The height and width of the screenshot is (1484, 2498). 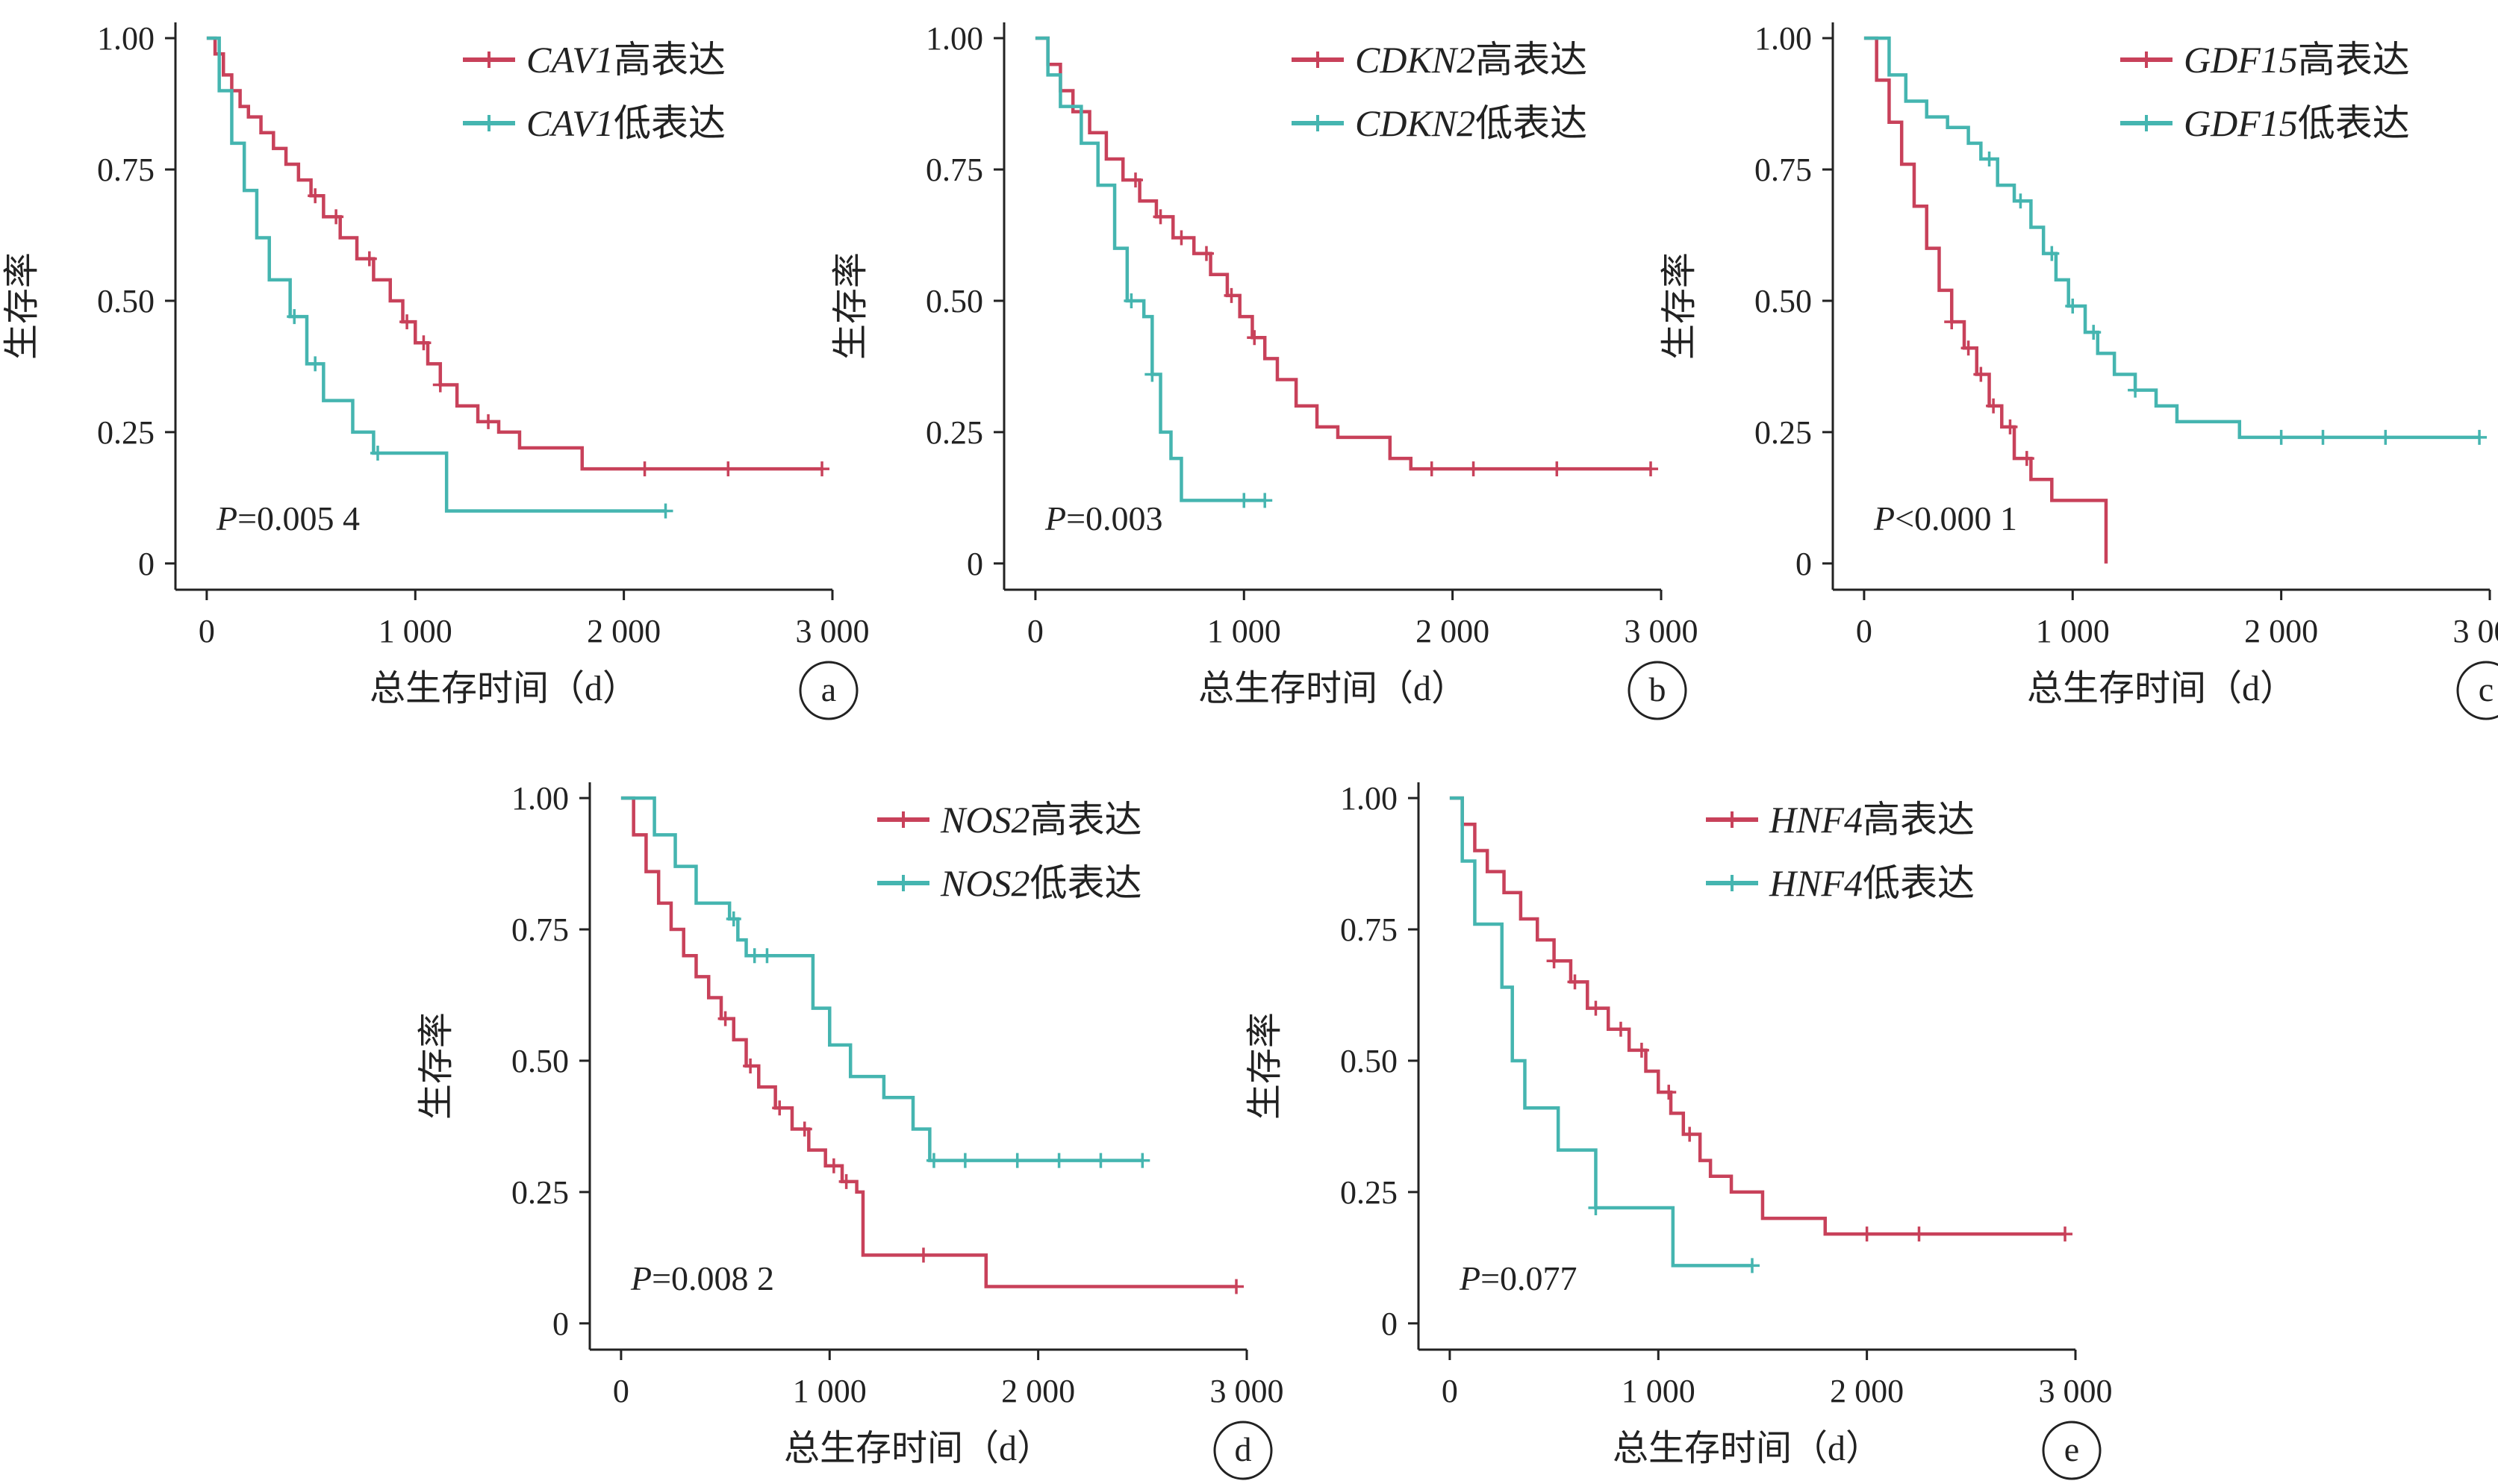 What do you see at coordinates (2265, 123) in the screenshot?
I see `legend-item-low: GDF15低表达` at bounding box center [2265, 123].